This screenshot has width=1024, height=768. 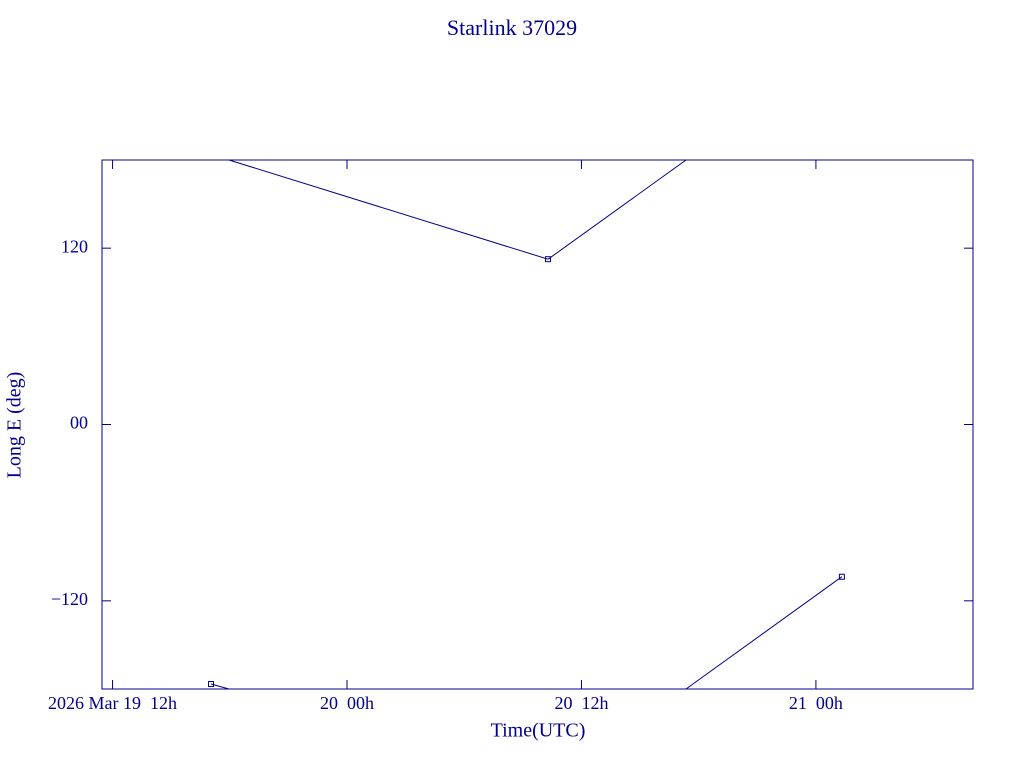 What do you see at coordinates (74, 246) in the screenshot?
I see `y-tick-label: 120` at bounding box center [74, 246].